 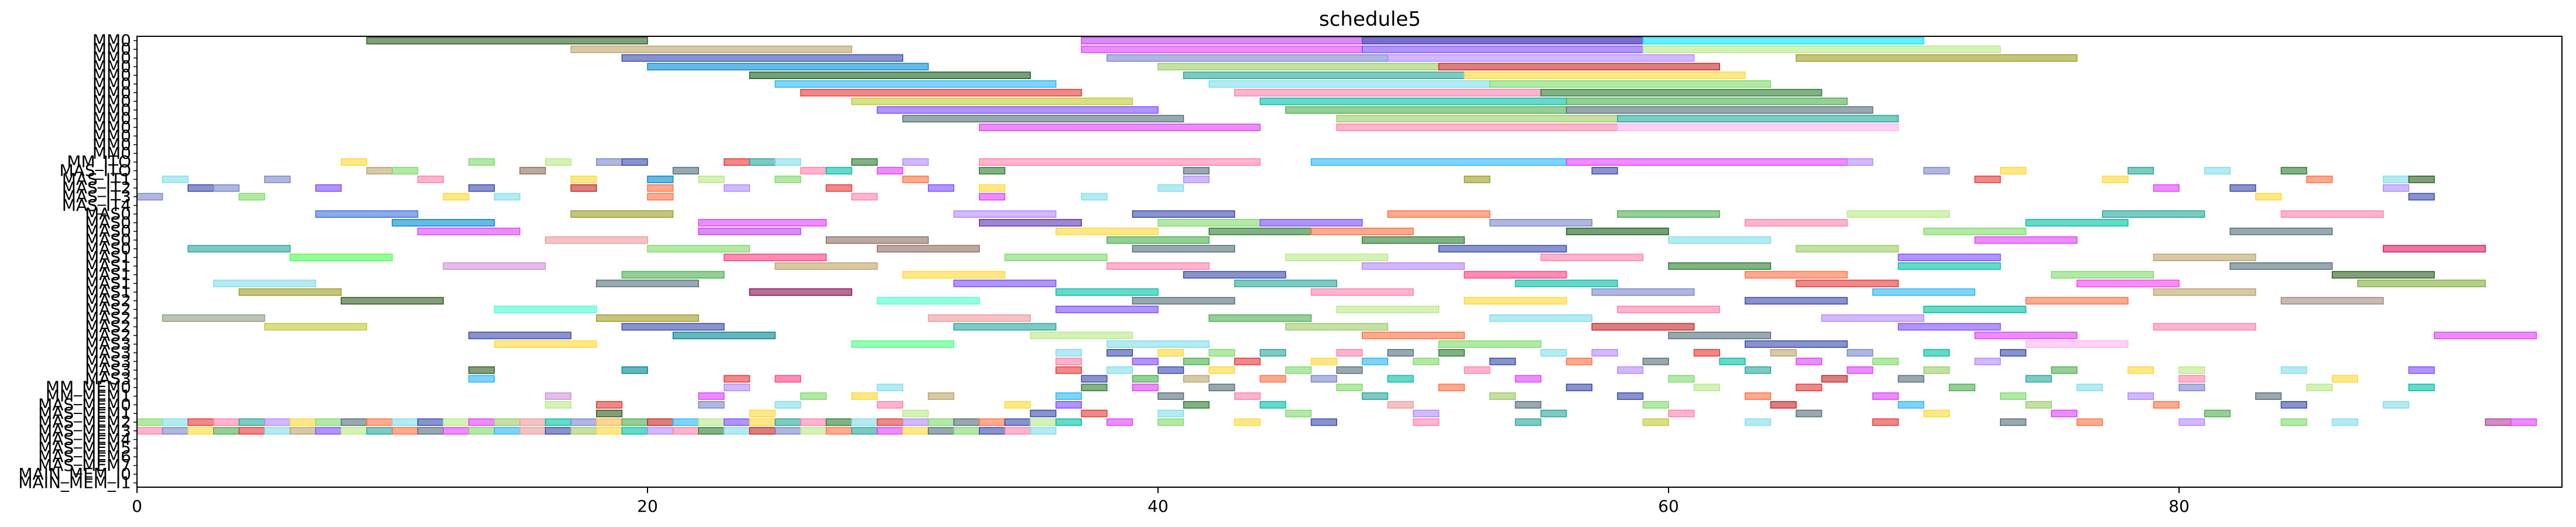 I want to click on x-axis: 0 20 40 60 80, so click(x=1161, y=502).